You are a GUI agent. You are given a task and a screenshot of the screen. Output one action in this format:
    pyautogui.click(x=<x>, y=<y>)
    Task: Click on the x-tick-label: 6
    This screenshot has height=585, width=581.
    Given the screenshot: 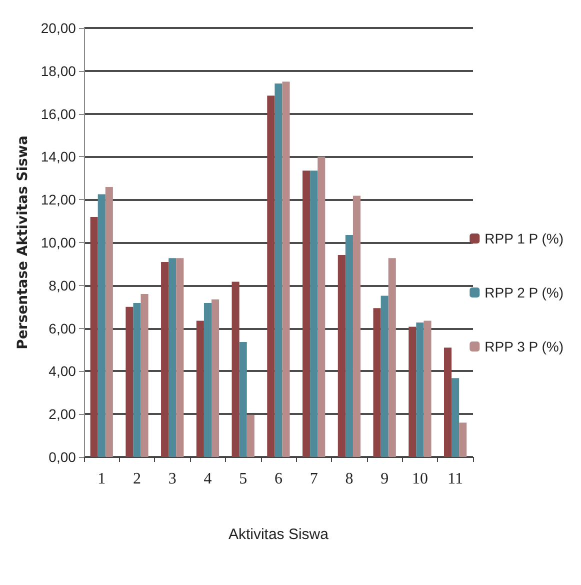 What is the action you would take?
    pyautogui.click(x=278, y=479)
    